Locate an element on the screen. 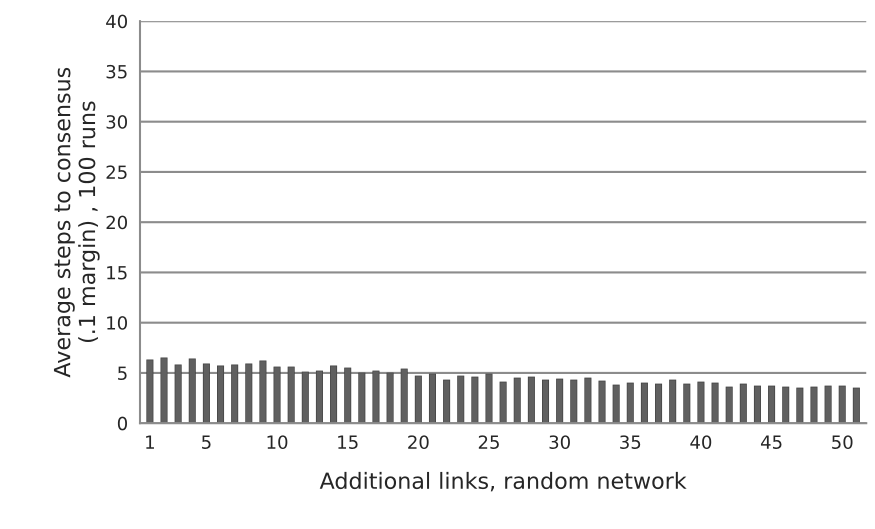  y-tick-label: 30 is located at coordinates (116, 122).